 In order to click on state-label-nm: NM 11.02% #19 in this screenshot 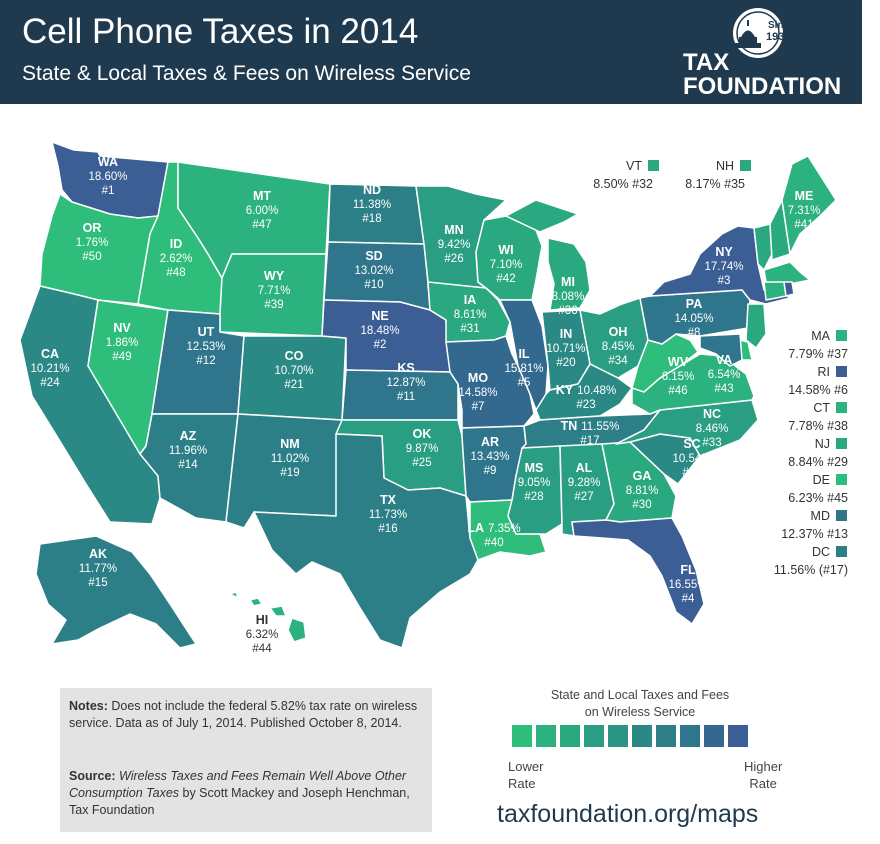, I will do `click(290, 458)`.